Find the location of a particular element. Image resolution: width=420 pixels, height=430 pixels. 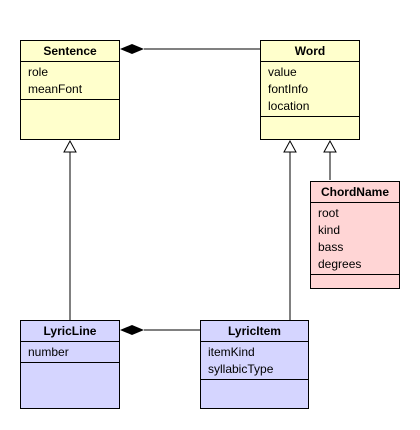

attributes-word: value fontInfo location is located at coordinates (310, 89).